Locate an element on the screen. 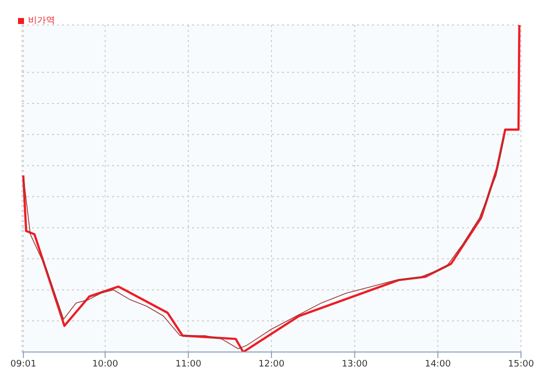  x-tick-label: 09:01 is located at coordinates (23, 364).